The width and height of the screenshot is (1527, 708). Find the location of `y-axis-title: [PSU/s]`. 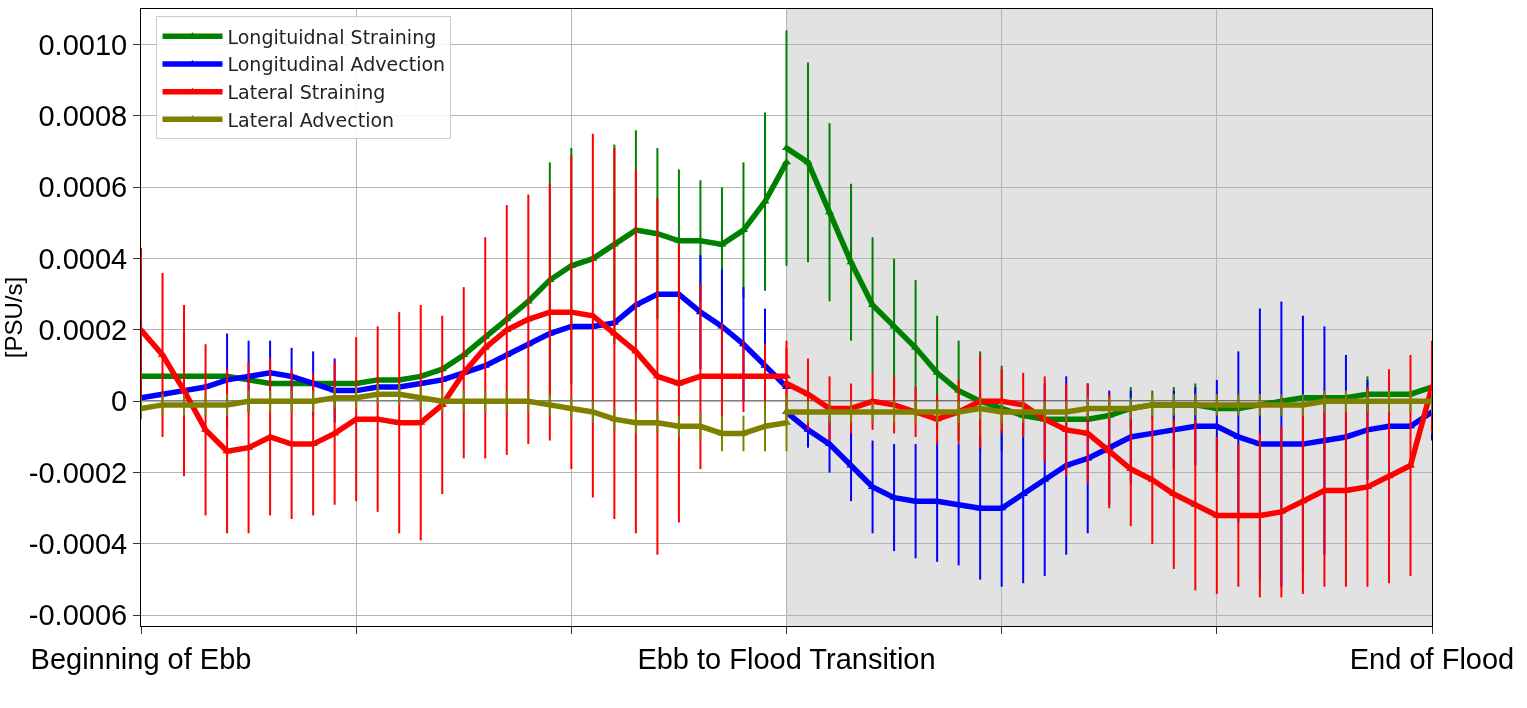

y-axis-title: [PSU/s] is located at coordinates (13, 317).